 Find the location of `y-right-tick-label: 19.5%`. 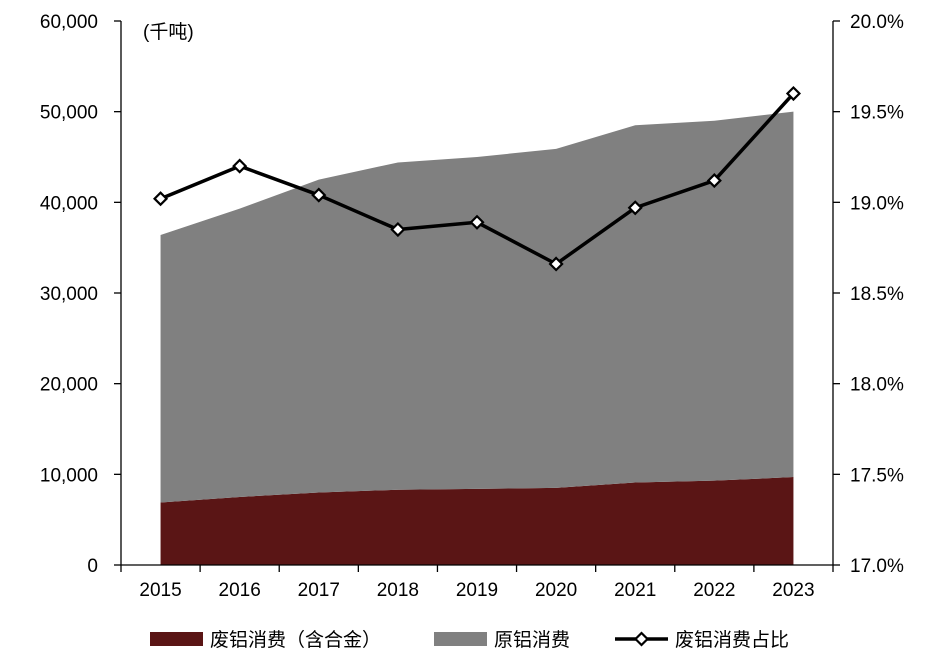

y-right-tick-label: 19.5% is located at coordinates (877, 113).